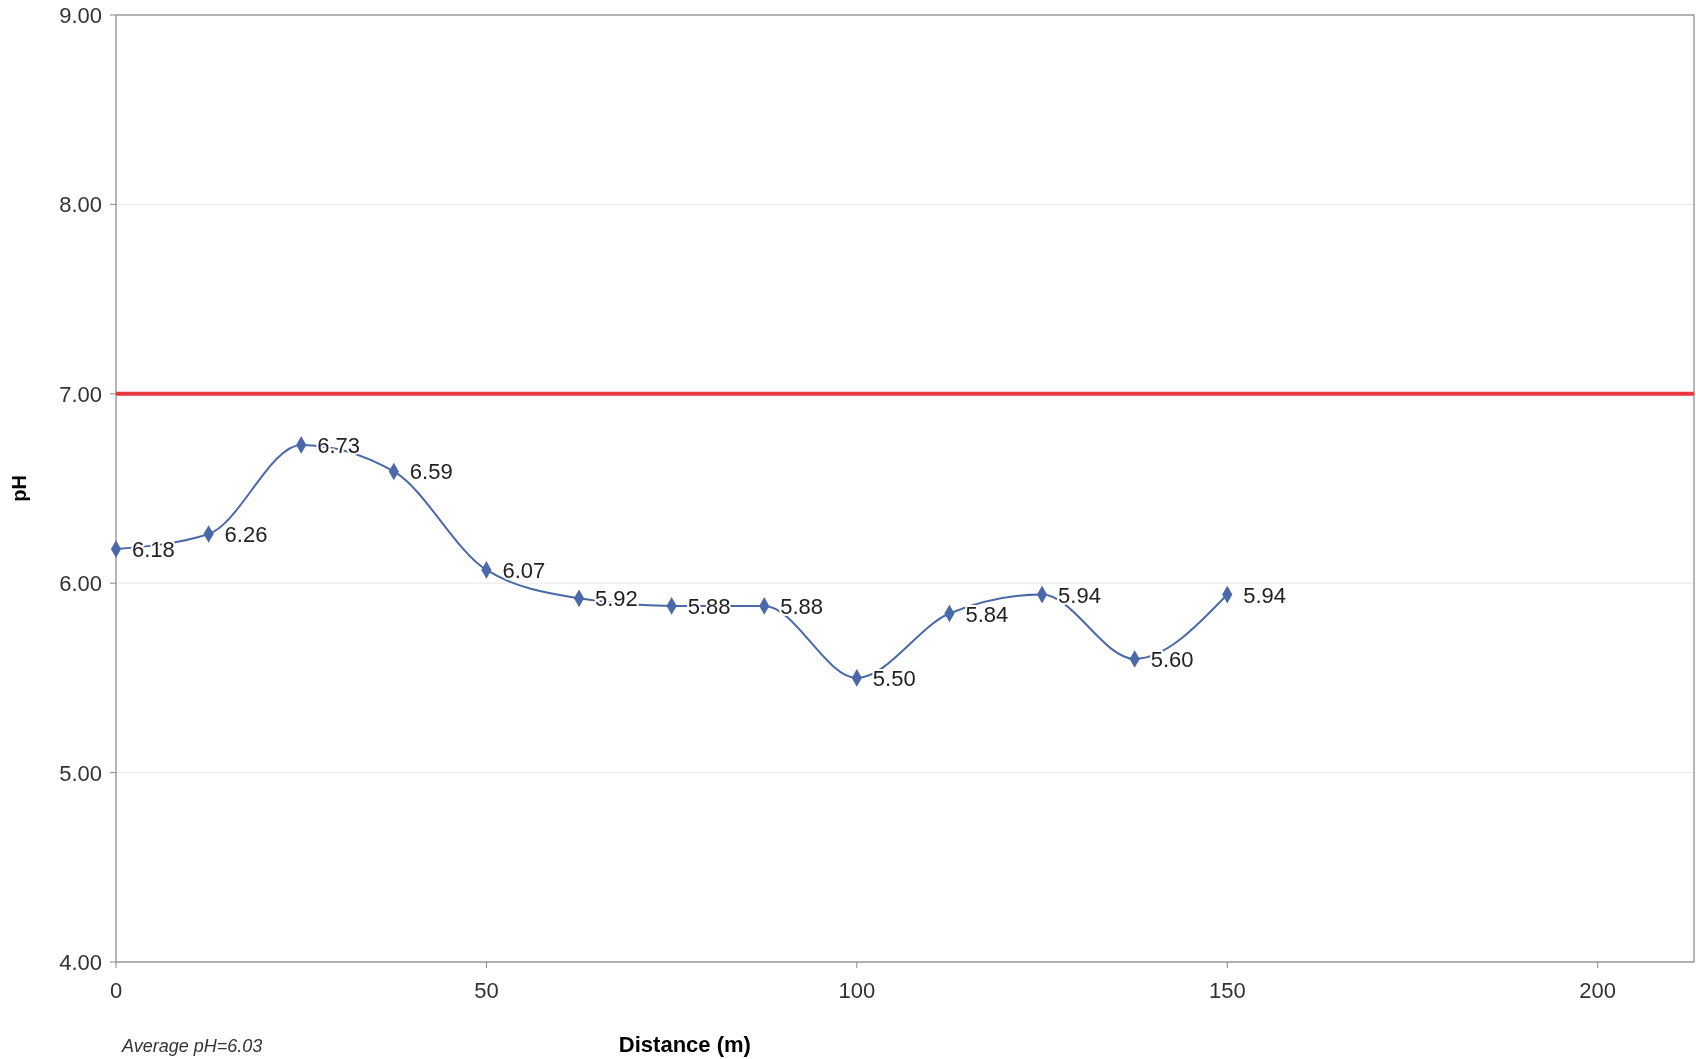 The height and width of the screenshot is (1059, 1696). Describe the element at coordinates (1598, 990) in the screenshot. I see `x-tick-label: 200` at that location.